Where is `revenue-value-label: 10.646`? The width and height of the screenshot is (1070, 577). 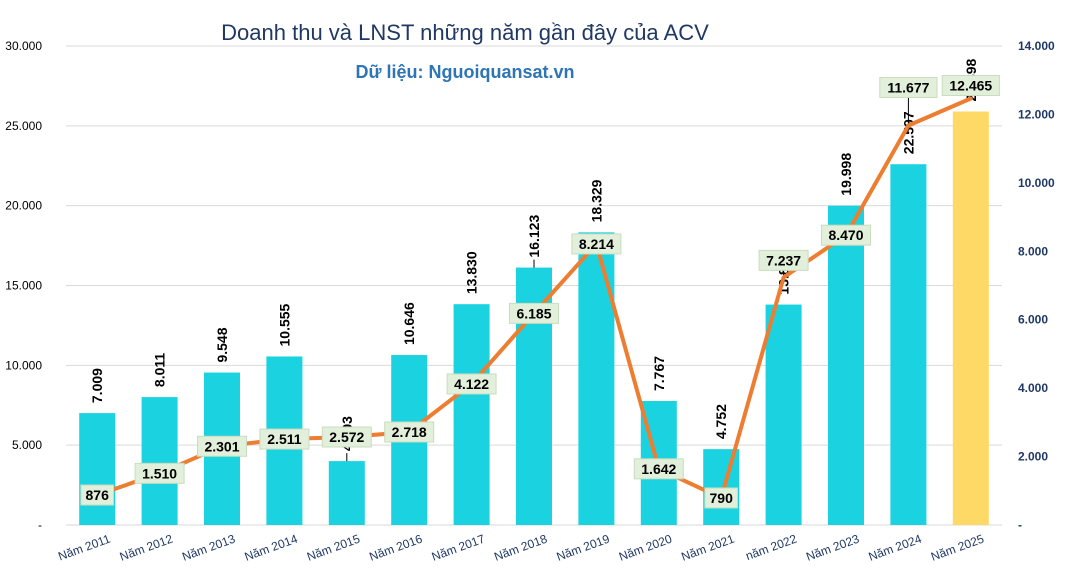 revenue-value-label: 10.646 is located at coordinates (409, 323).